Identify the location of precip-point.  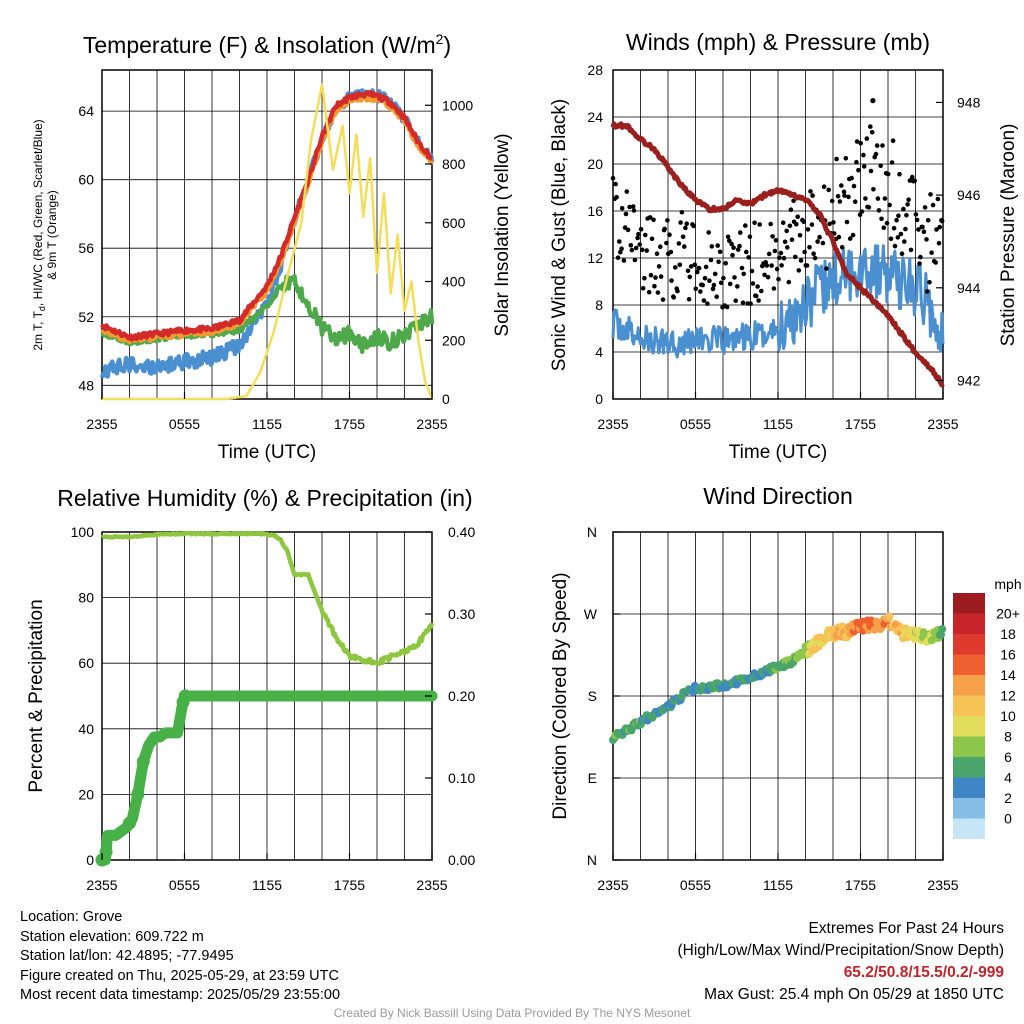
(138, 794).